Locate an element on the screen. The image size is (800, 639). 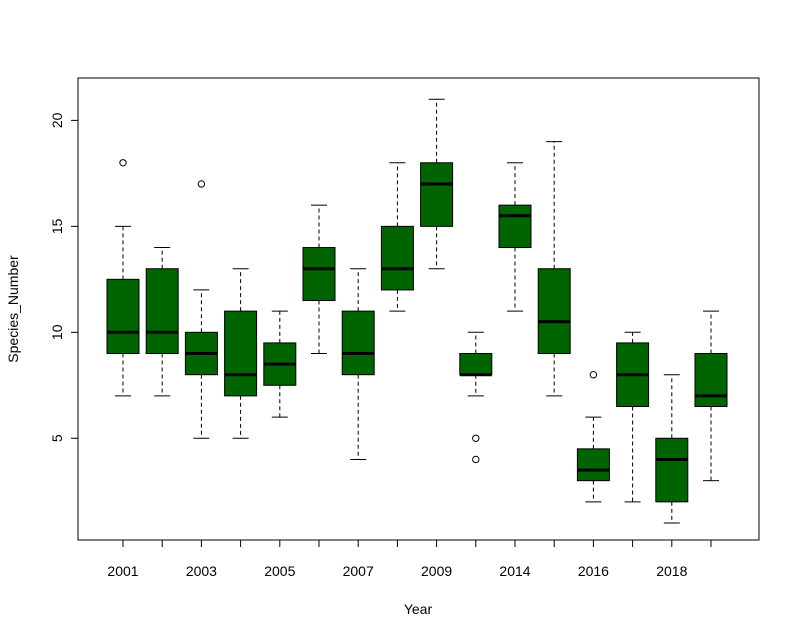
y-axis-title: Species_Number is located at coordinates (13, 309).